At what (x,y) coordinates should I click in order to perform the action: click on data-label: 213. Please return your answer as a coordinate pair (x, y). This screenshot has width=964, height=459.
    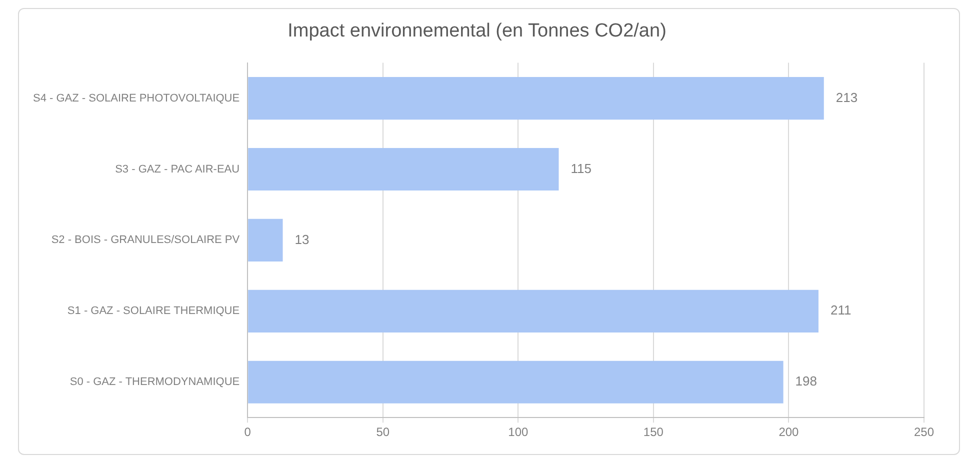
    Looking at the image, I should click on (847, 97).